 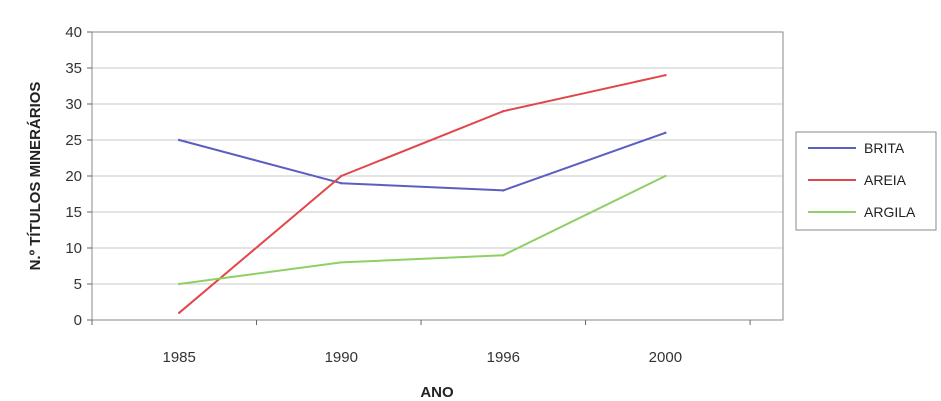 What do you see at coordinates (35, 176) in the screenshot?
I see `y-axis-title: N.º TÍTULOS MINERÁRIOS` at bounding box center [35, 176].